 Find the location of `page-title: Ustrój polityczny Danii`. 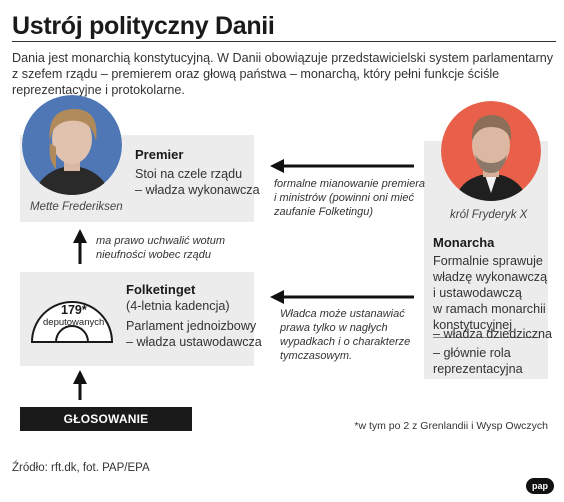

page-title: Ustrój polityczny Danii is located at coordinates (143, 26).